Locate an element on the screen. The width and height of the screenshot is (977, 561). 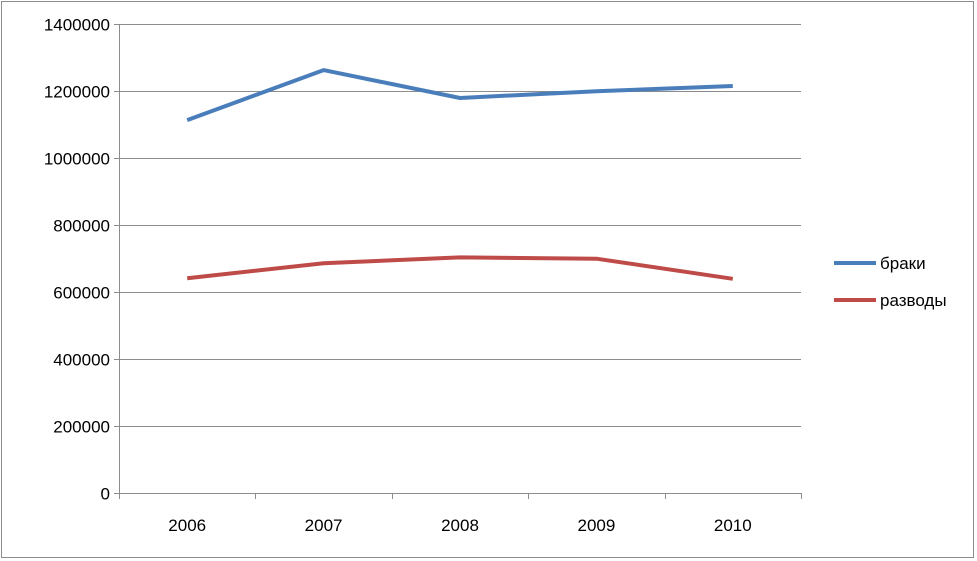
x-tick-label: 2006 is located at coordinates (187, 525).